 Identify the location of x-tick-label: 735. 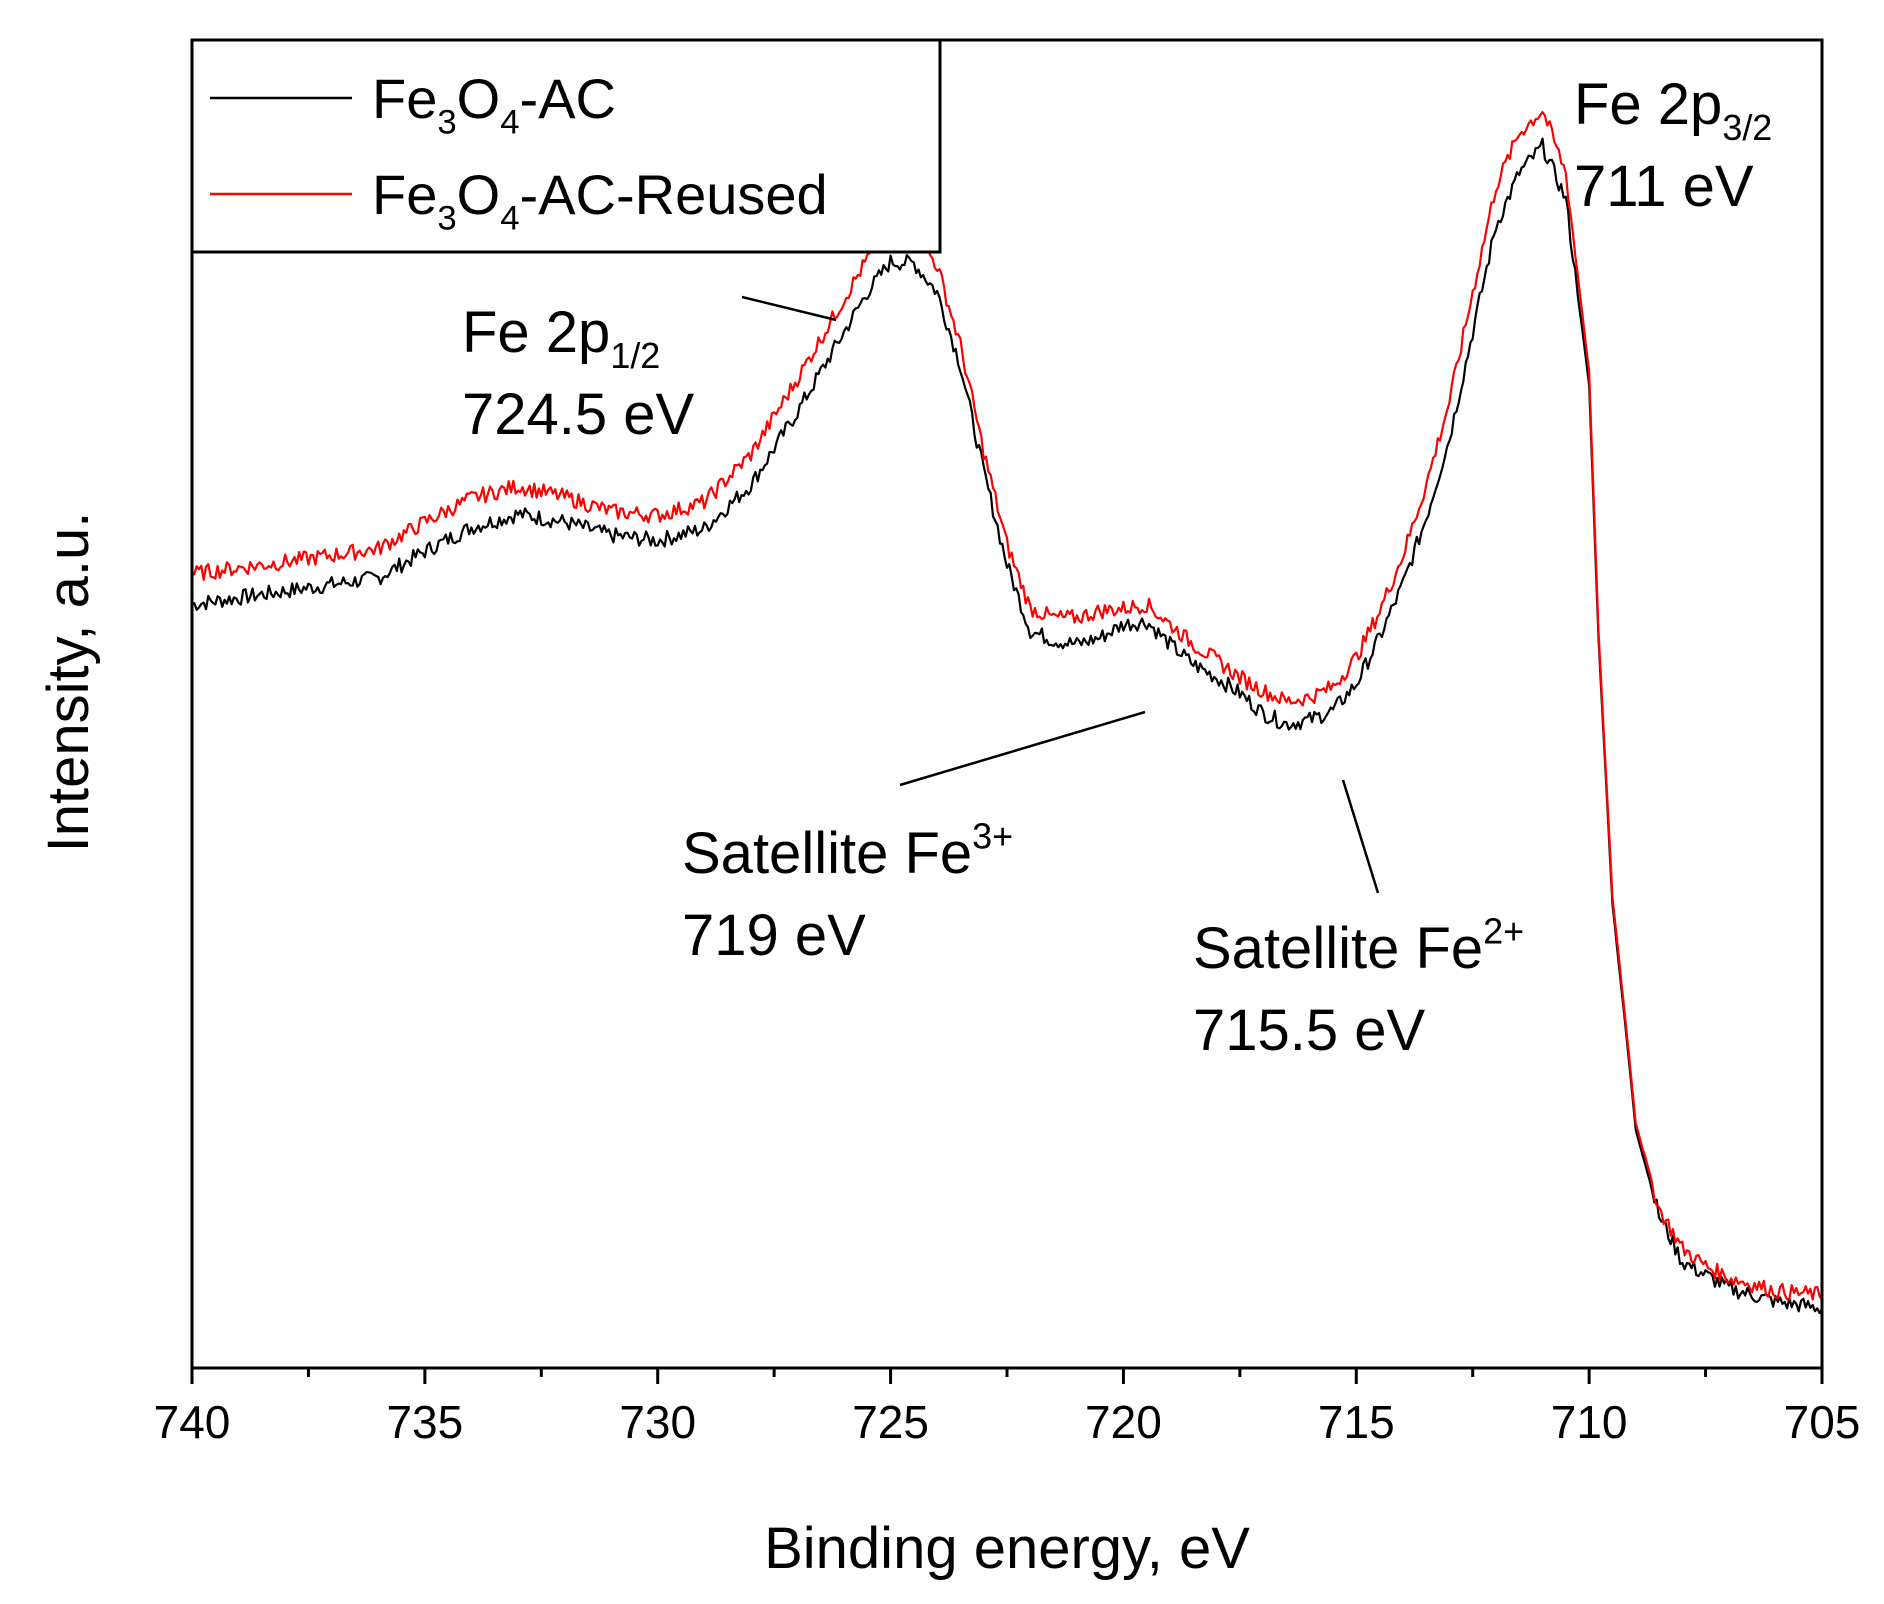
(424, 1422).